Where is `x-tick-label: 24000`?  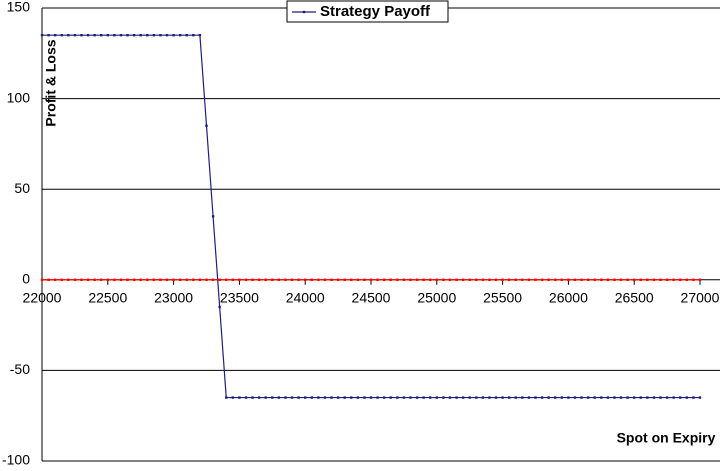
x-tick-label: 24000 is located at coordinates (305, 298).